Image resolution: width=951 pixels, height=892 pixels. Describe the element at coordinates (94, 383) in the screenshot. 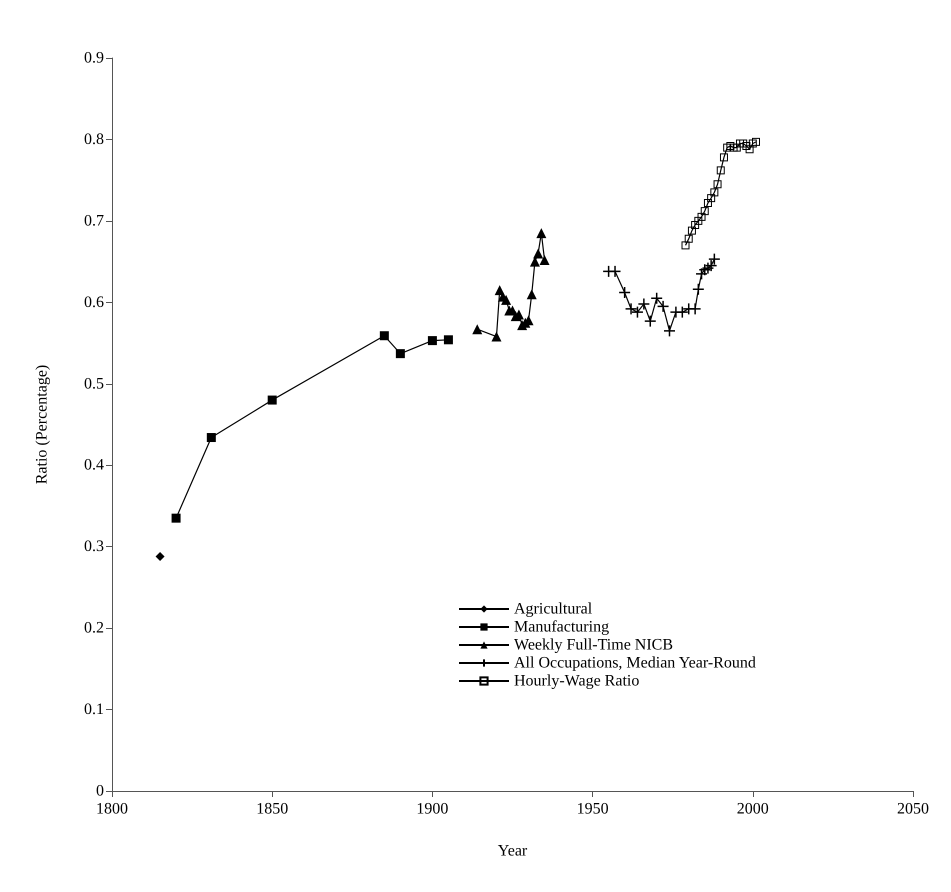

I see `y-tick-label: 0.5` at that location.